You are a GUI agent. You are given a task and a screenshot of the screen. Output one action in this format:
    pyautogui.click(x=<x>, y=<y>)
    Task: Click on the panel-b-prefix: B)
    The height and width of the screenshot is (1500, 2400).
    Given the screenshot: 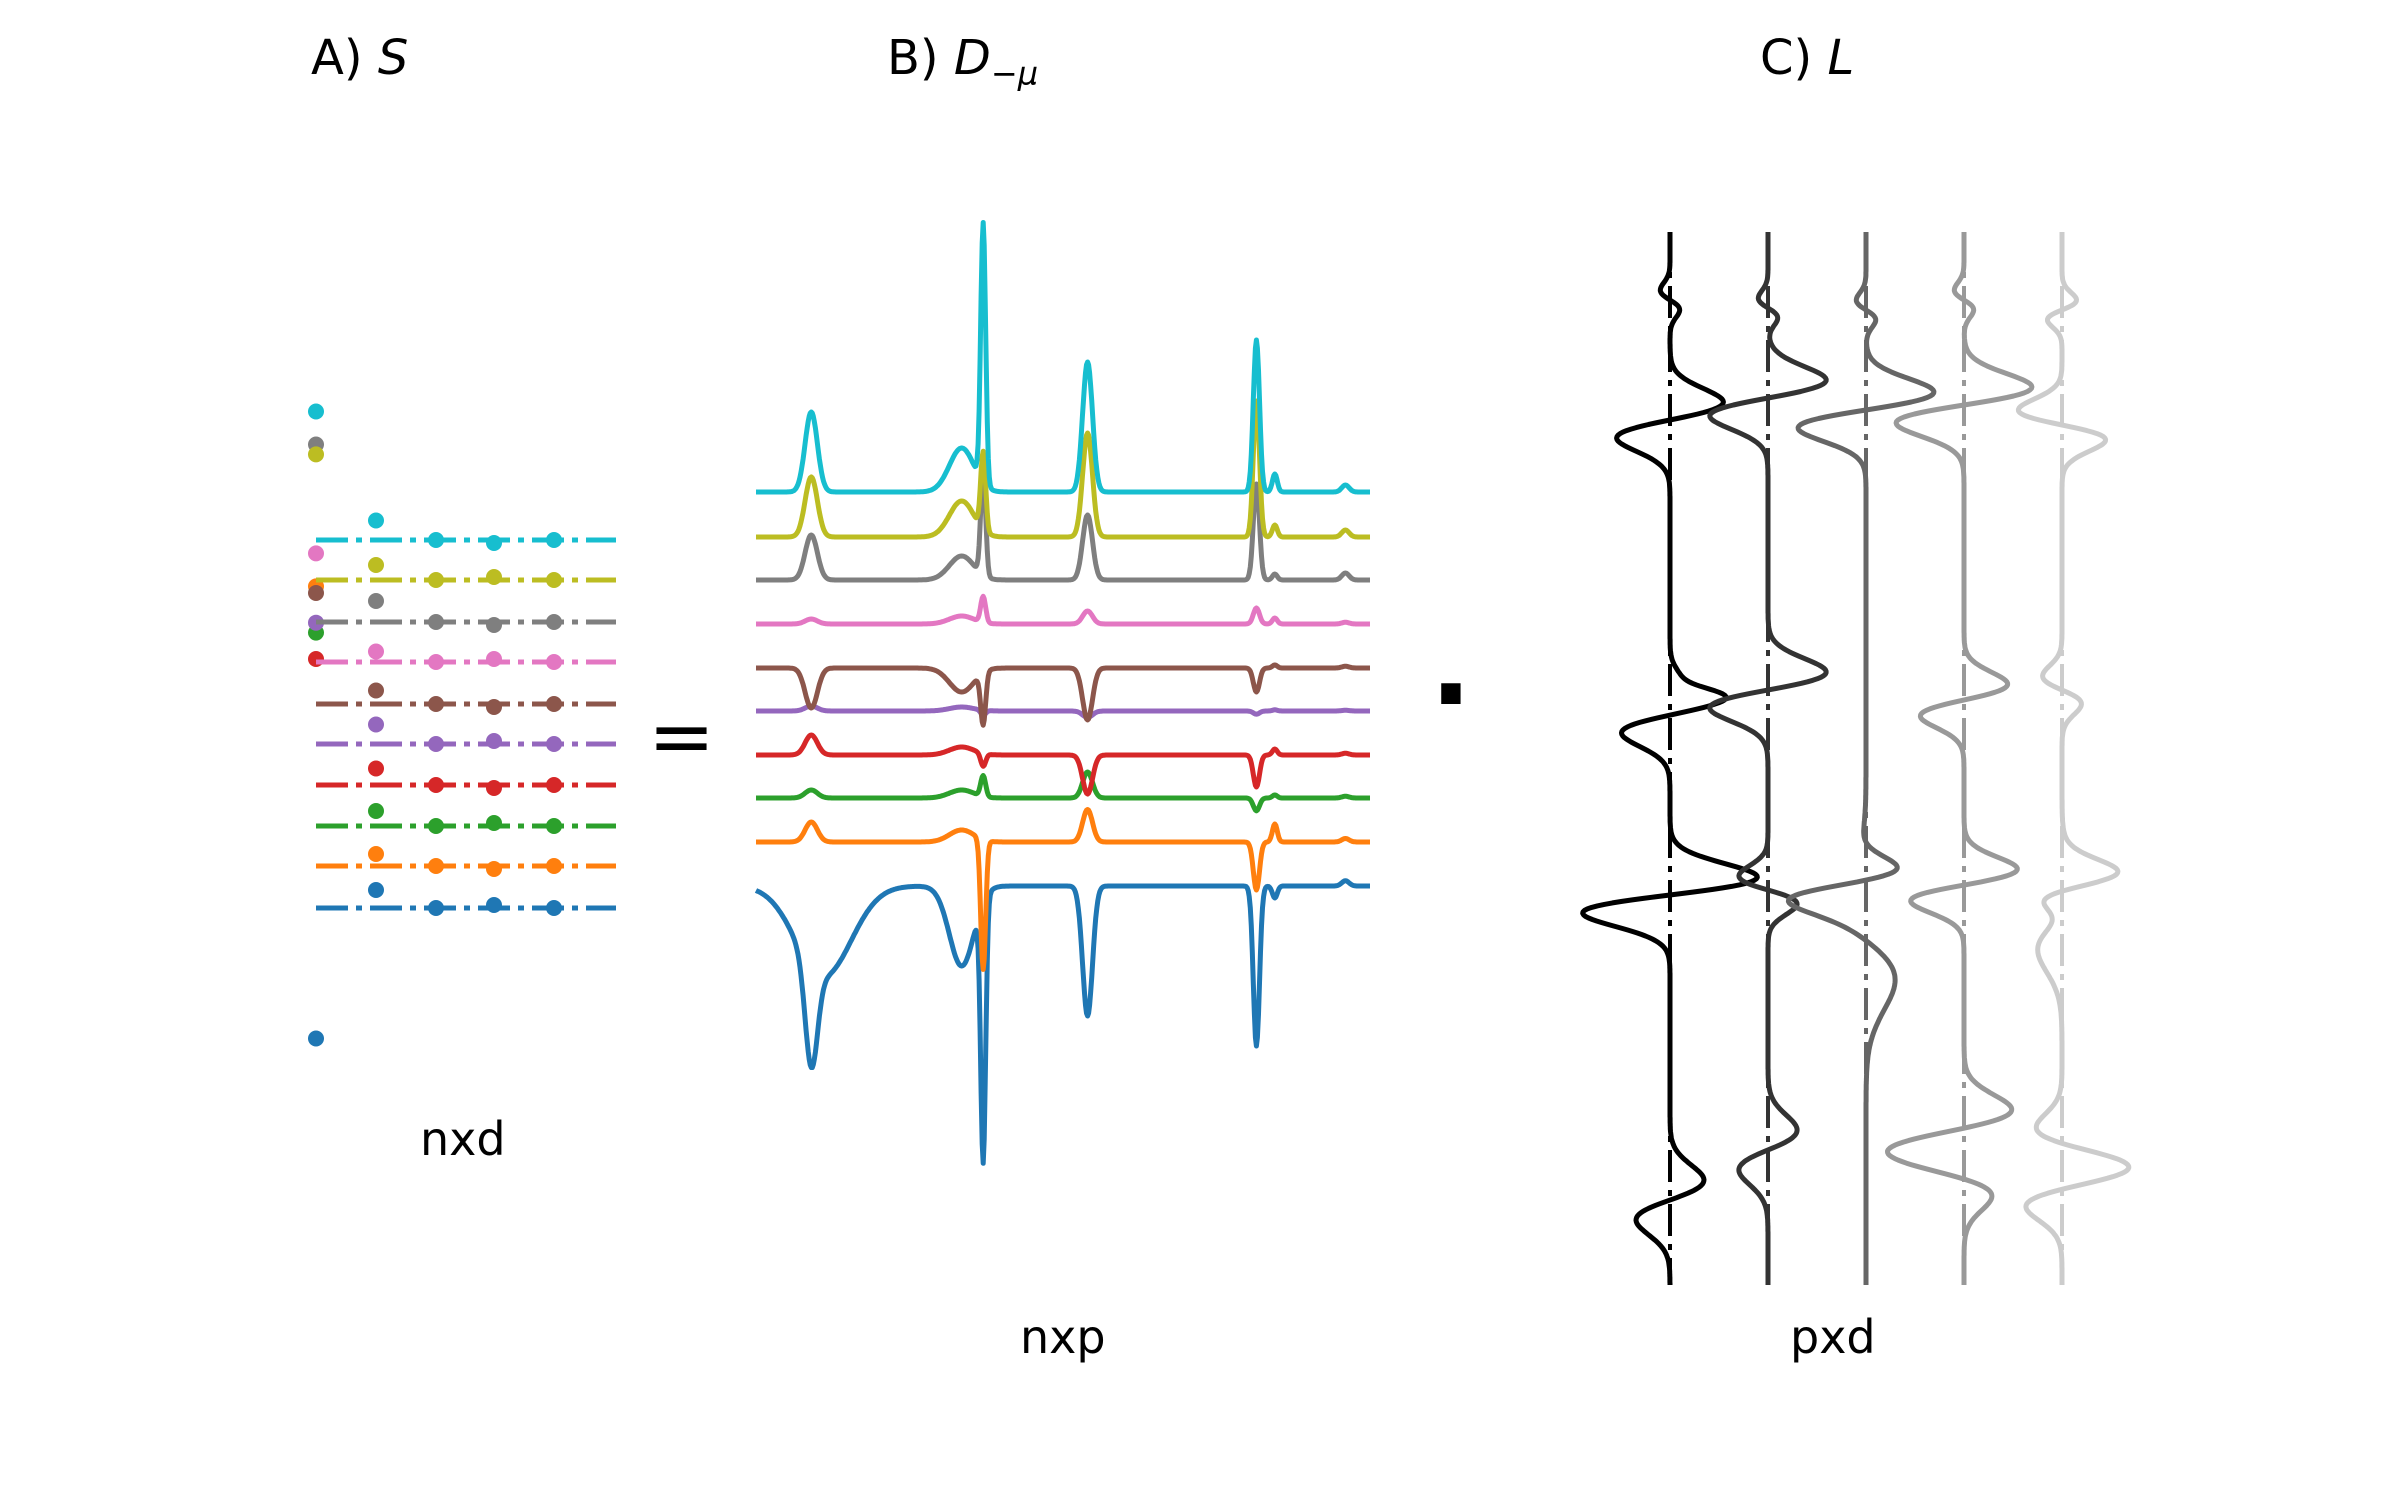 What is the action you would take?
    pyautogui.click(x=920, y=58)
    